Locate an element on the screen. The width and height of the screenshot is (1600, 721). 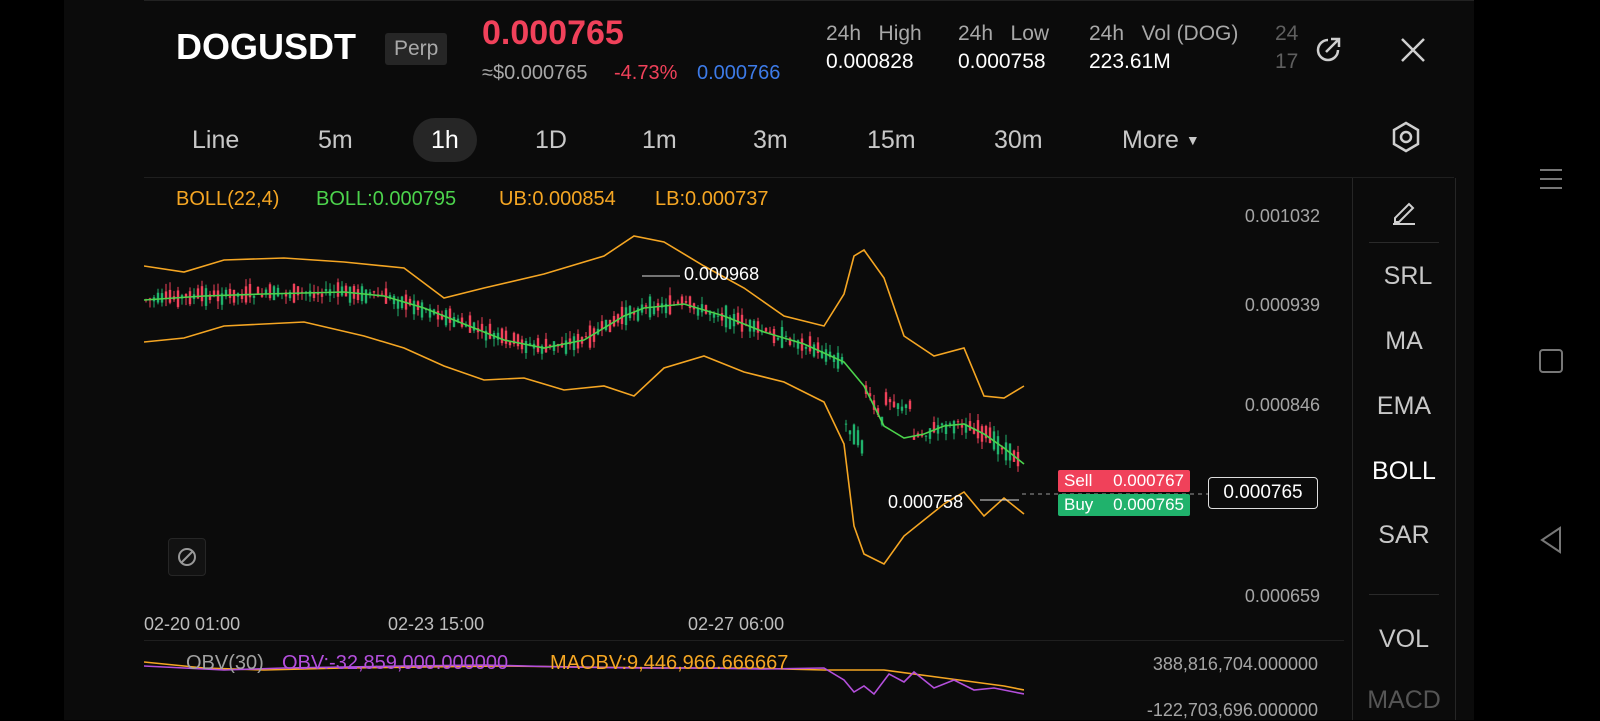
indicator-ema: EMA is located at coordinates (1404, 406).